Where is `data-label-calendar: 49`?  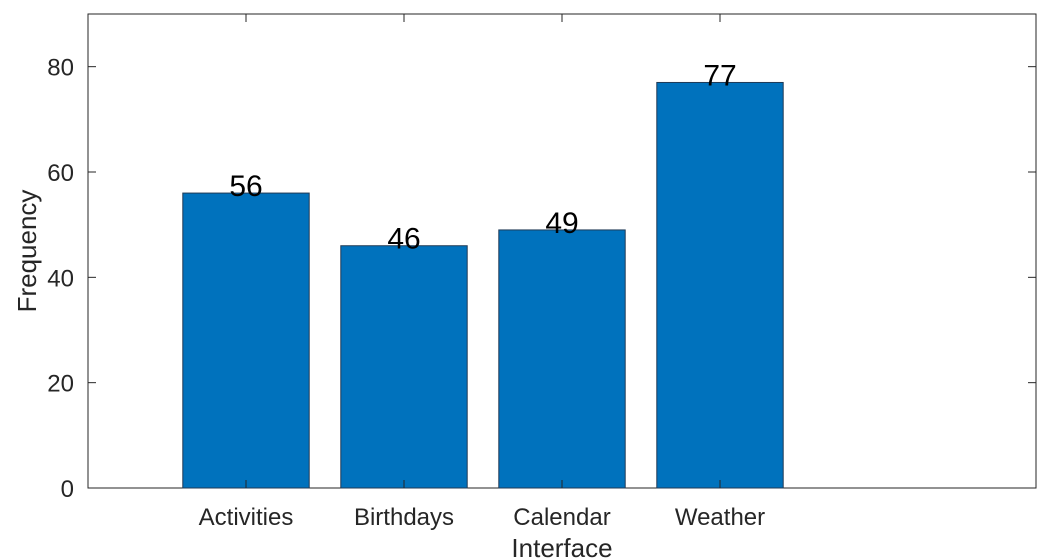 data-label-calendar: 49 is located at coordinates (561, 223).